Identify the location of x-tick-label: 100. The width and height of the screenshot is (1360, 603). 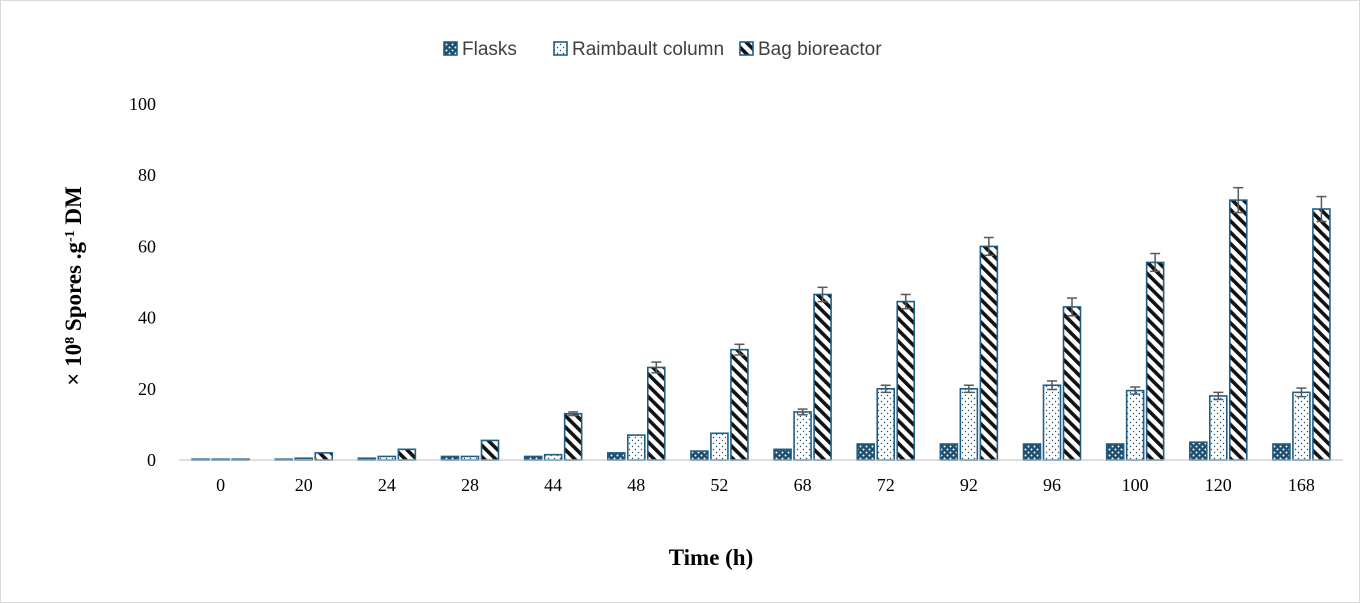
(1135, 485).